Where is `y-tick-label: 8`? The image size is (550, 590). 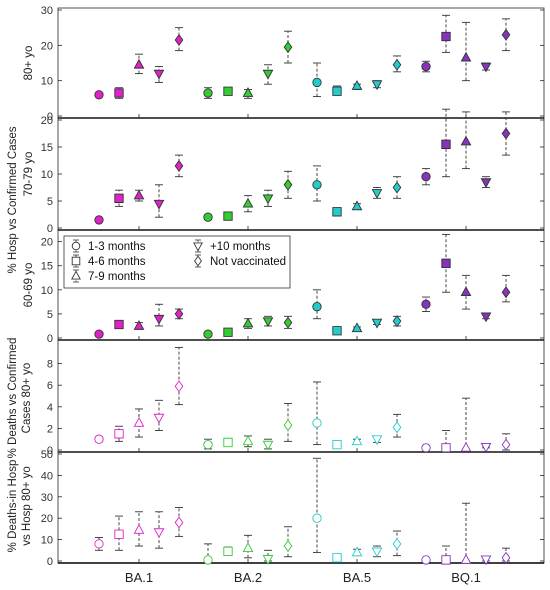 y-tick-label: 8 is located at coordinates (50, 365).